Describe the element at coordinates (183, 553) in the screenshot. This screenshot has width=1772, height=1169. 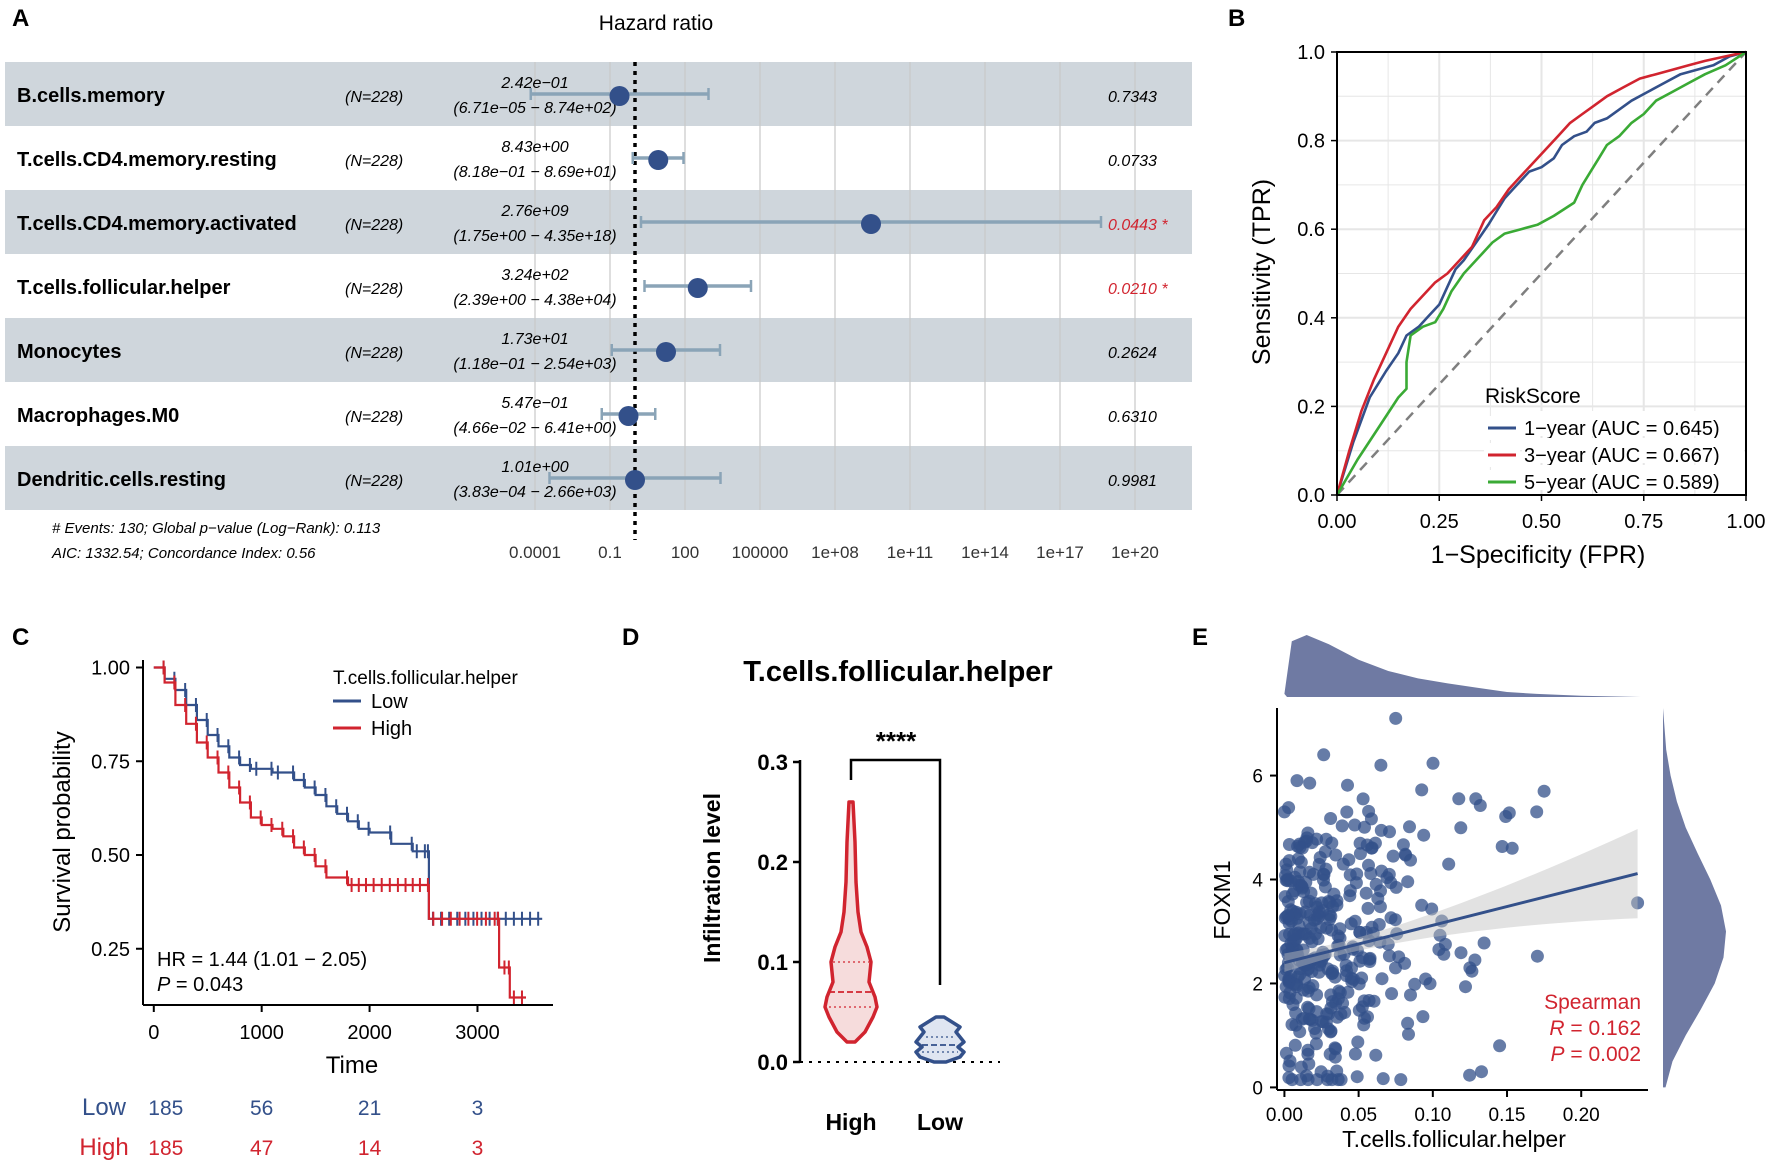
I see `forest-footnote-aic: AIC: 1332.54; Concordance Index: 0.56` at that location.